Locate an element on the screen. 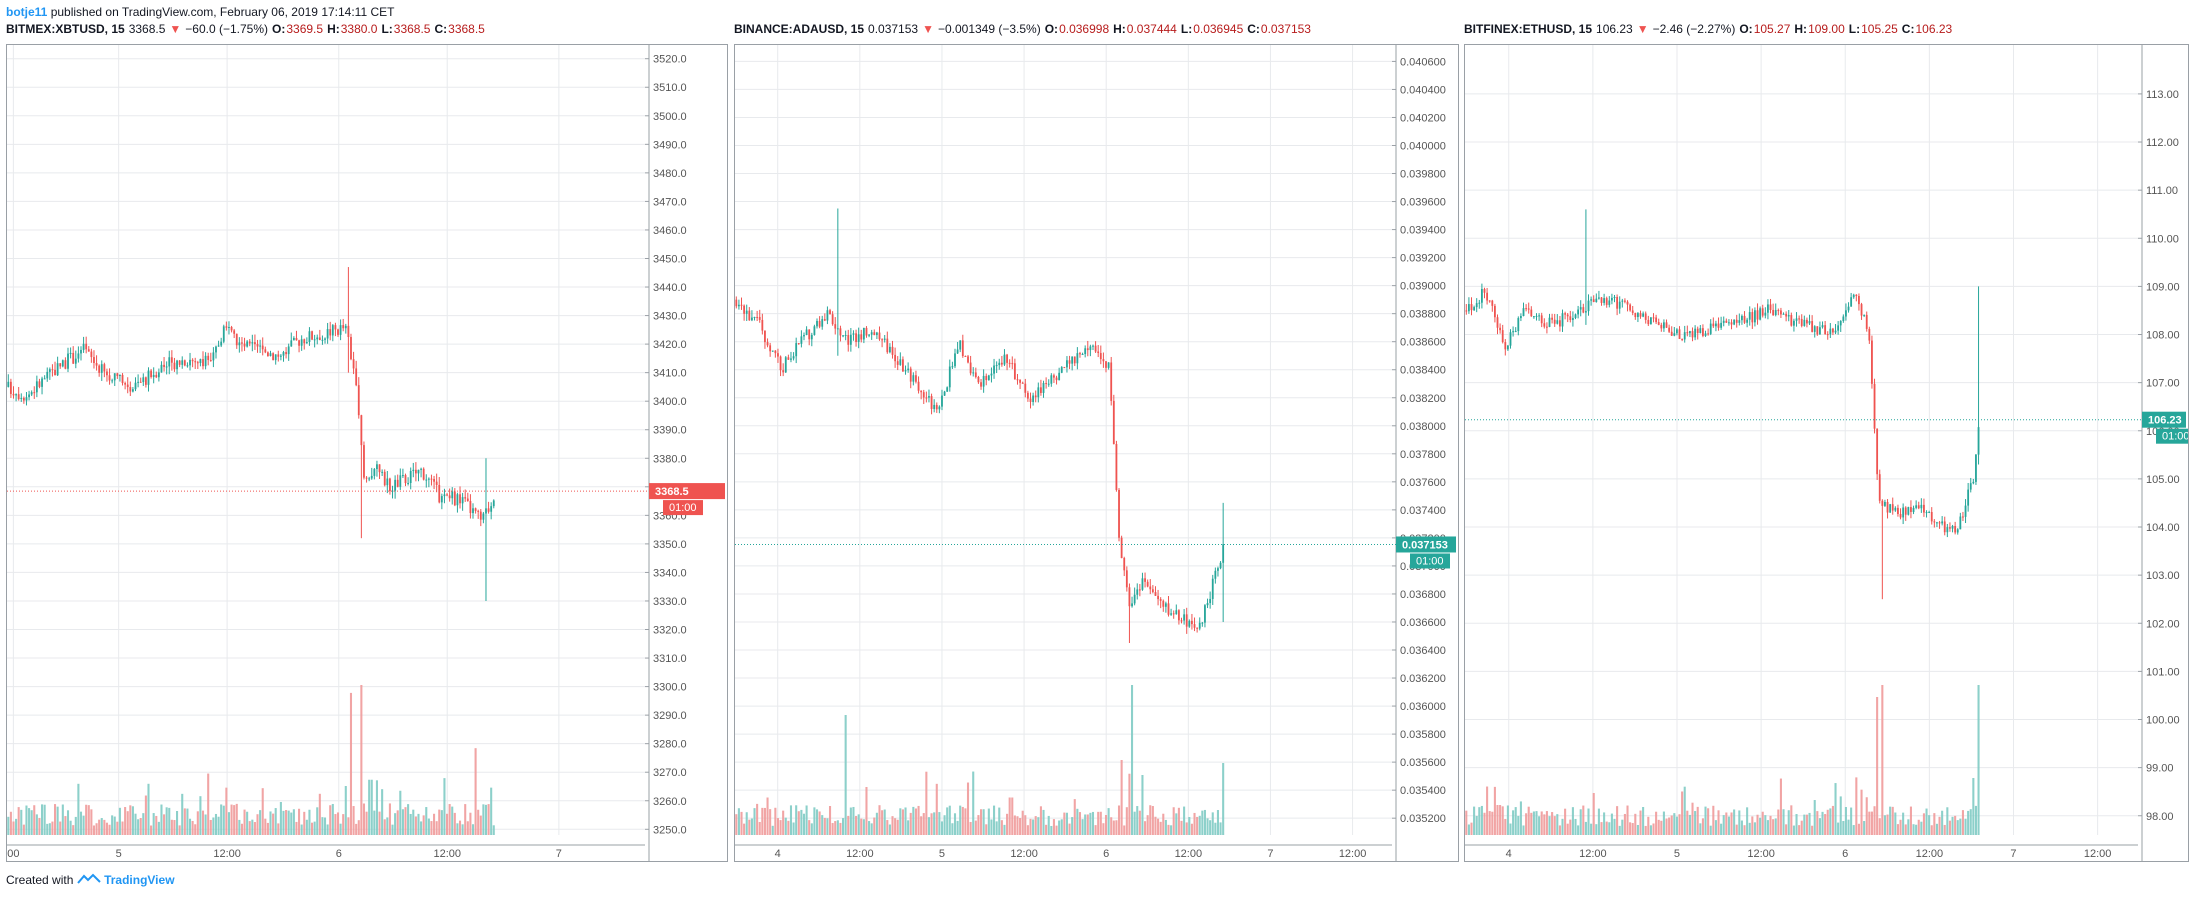 This screenshot has width=2195, height=899. y-tick-label: 113.00 is located at coordinates (2162, 95).